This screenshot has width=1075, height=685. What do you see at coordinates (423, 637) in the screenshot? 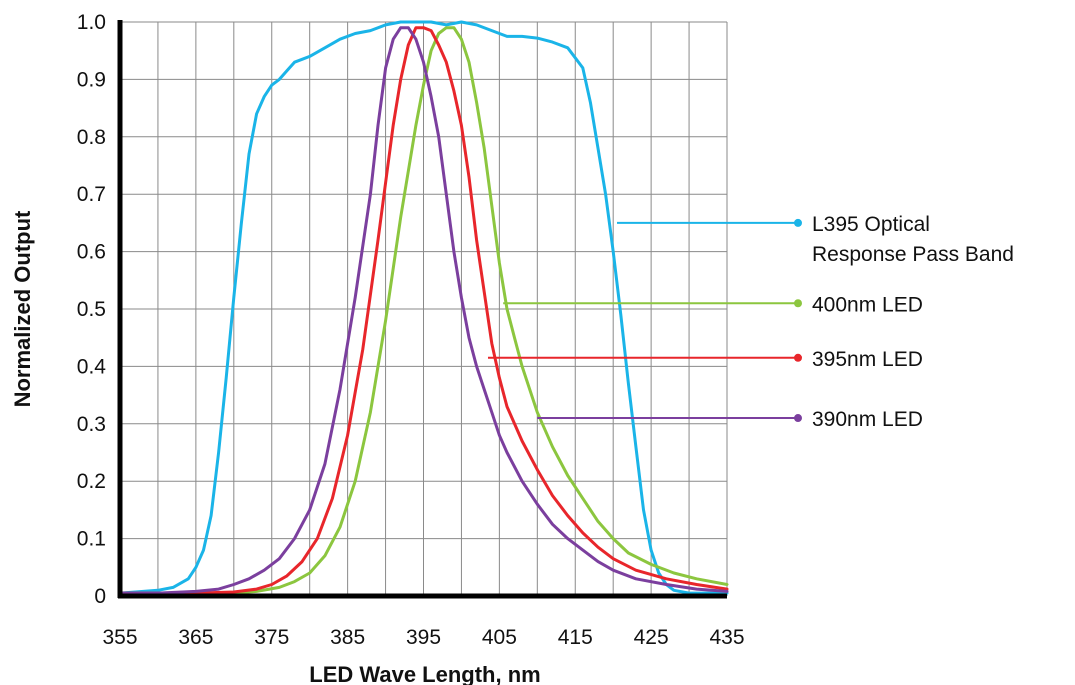
I see `x-tick-label: 395` at bounding box center [423, 637].